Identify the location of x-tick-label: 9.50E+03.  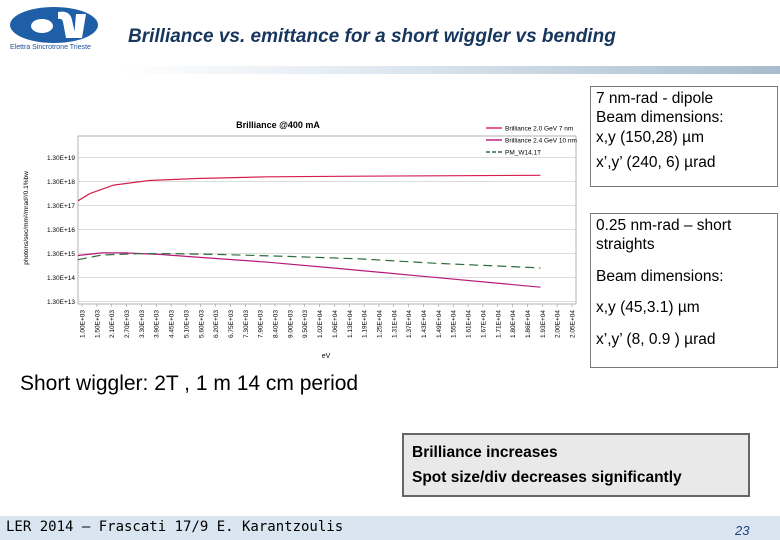
(305, 324).